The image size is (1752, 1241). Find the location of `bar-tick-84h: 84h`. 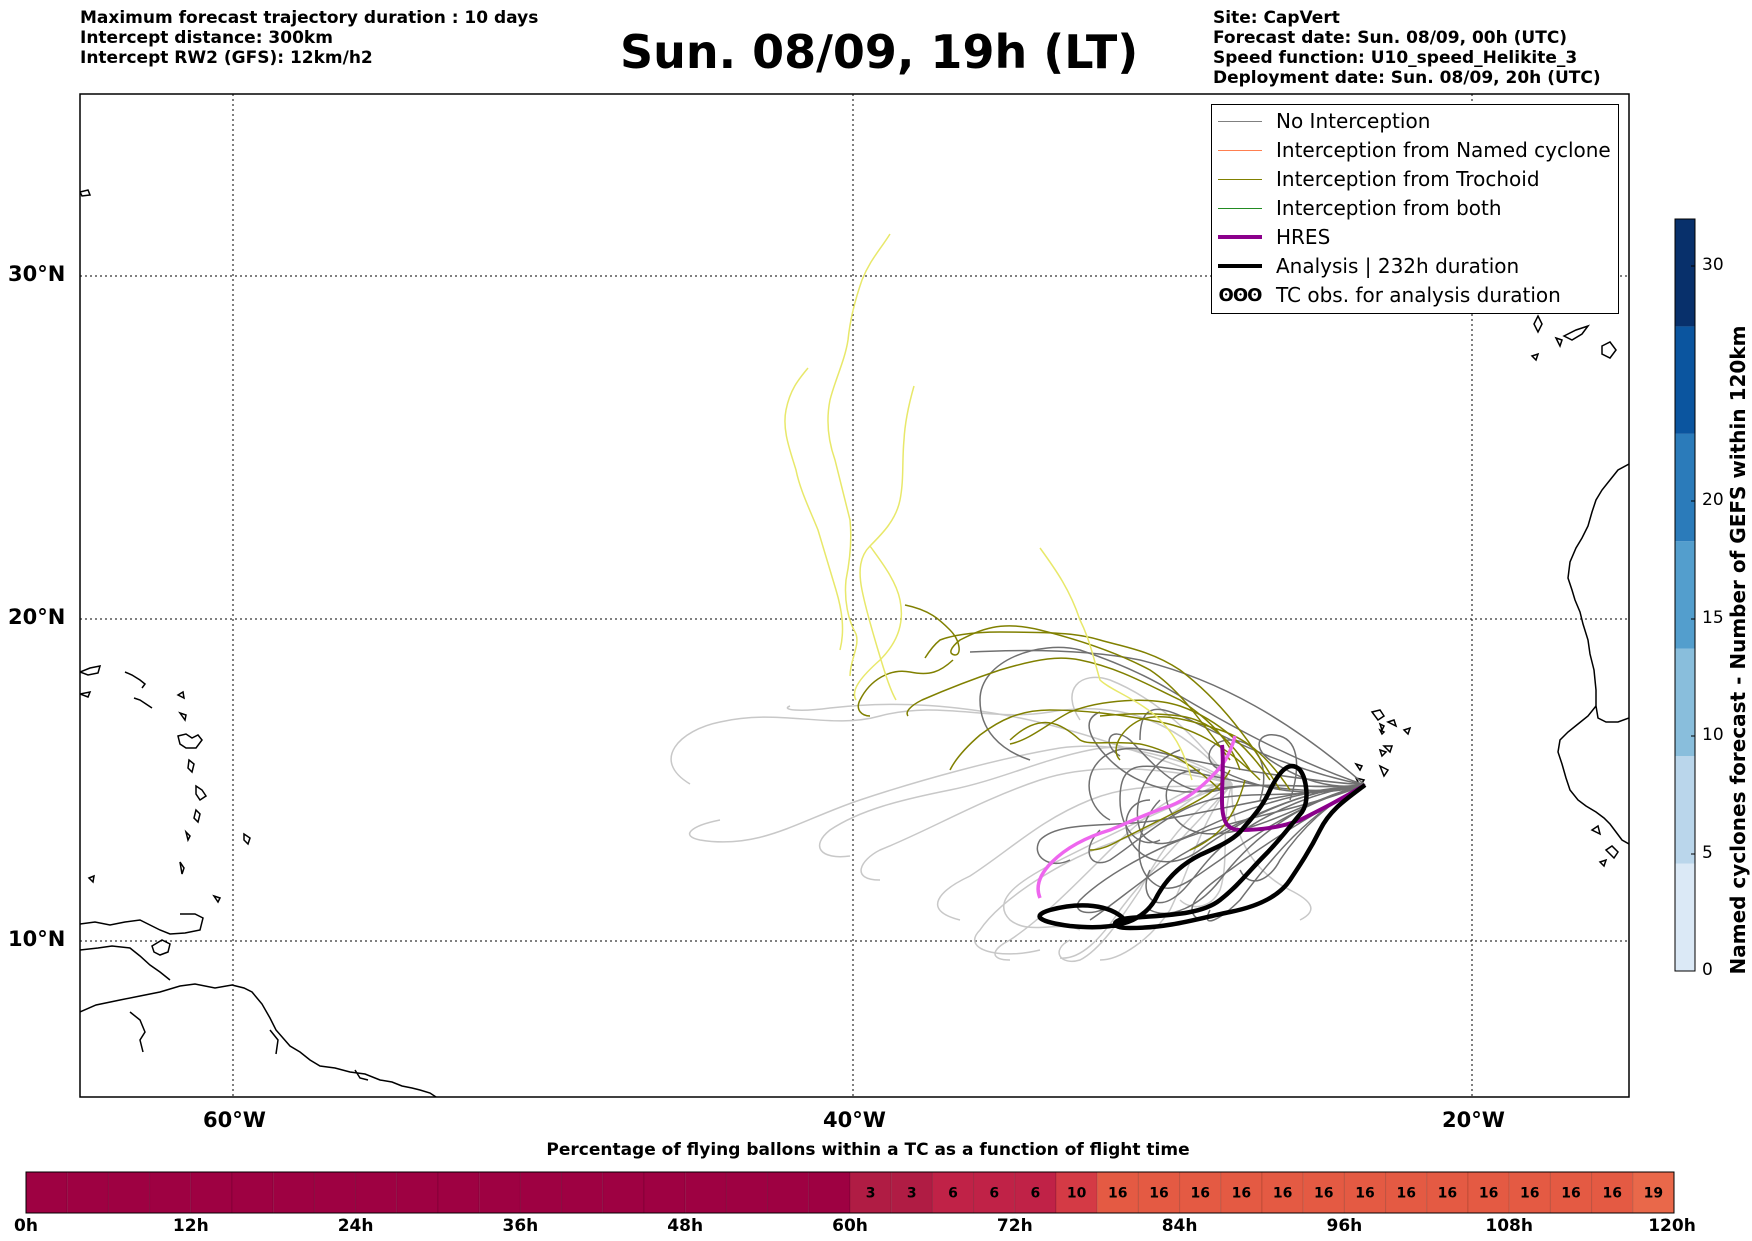

bar-tick-84h: 84h is located at coordinates (1179, 1226).